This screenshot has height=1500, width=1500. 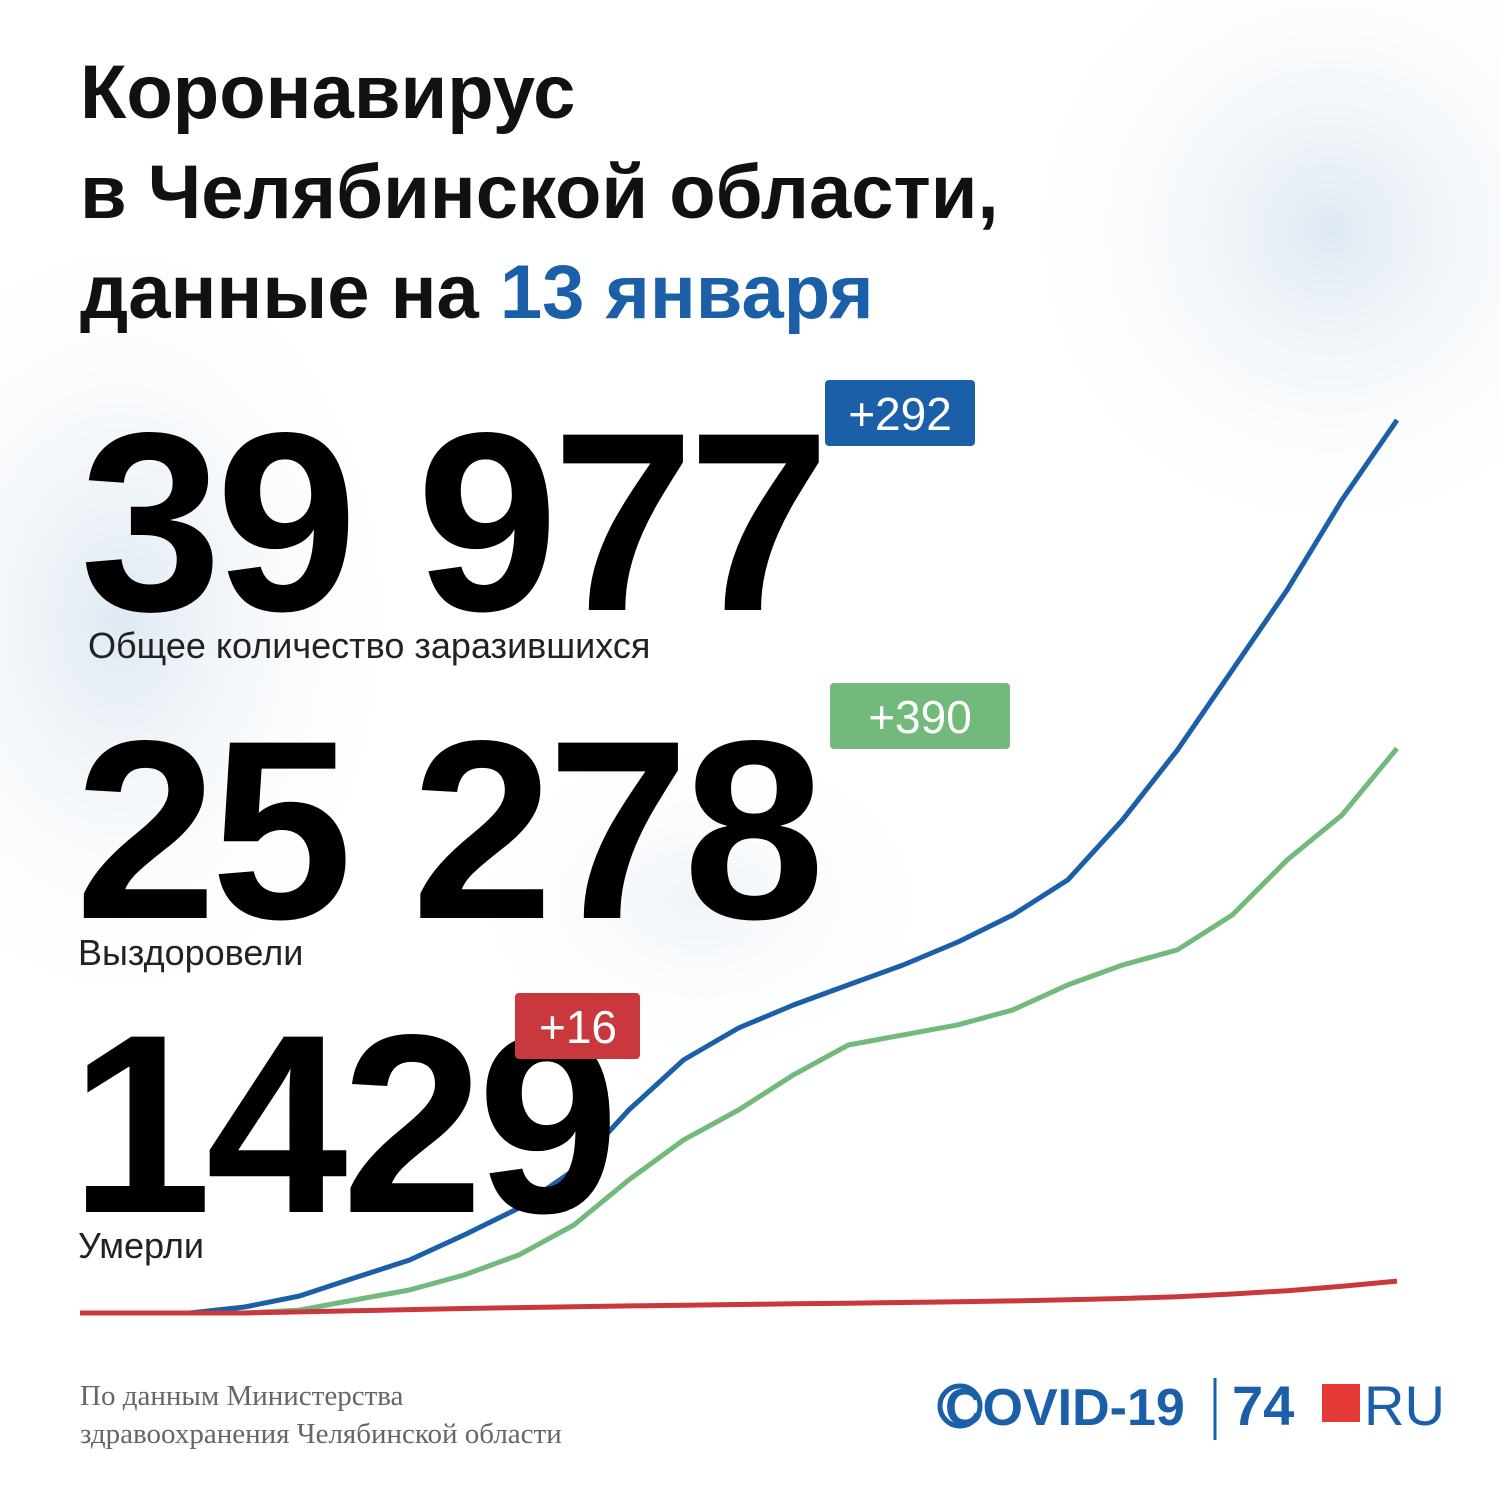 What do you see at coordinates (321, 1434) in the screenshot?
I see `source-line: здравоохранения Челябинской области` at bounding box center [321, 1434].